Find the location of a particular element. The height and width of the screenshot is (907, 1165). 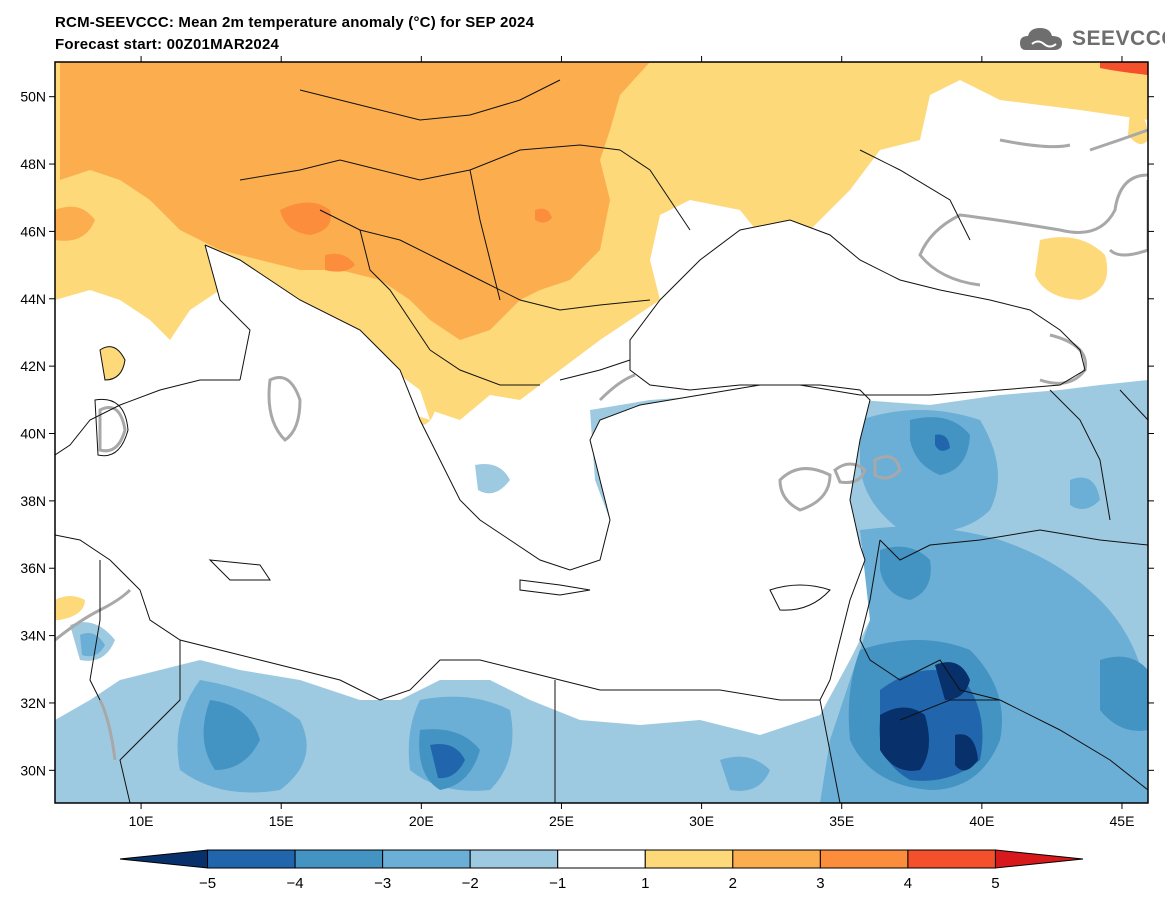

lat-tick-label: 46N is located at coordinates (33, 231).